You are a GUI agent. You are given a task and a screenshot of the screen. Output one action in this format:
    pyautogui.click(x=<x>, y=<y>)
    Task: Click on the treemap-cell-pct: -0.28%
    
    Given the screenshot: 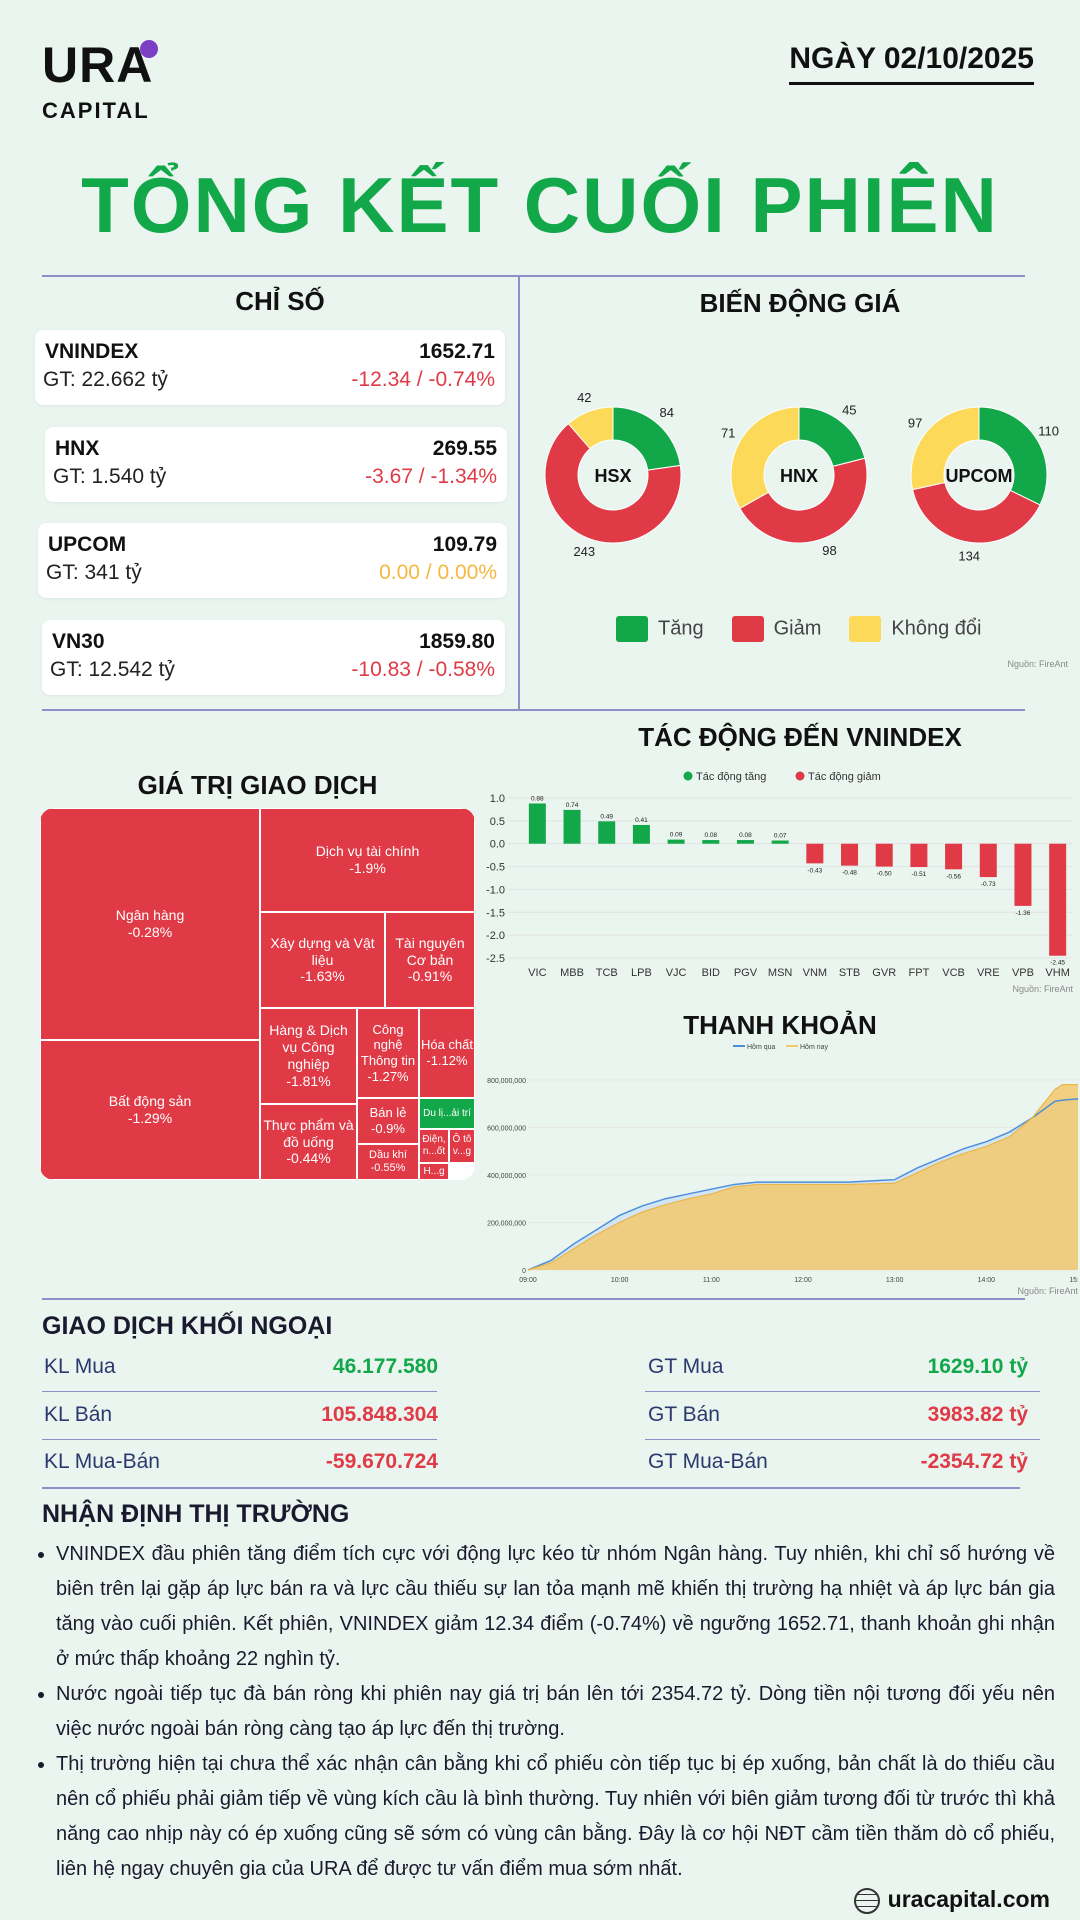 What is the action you would take?
    pyautogui.click(x=150, y=932)
    